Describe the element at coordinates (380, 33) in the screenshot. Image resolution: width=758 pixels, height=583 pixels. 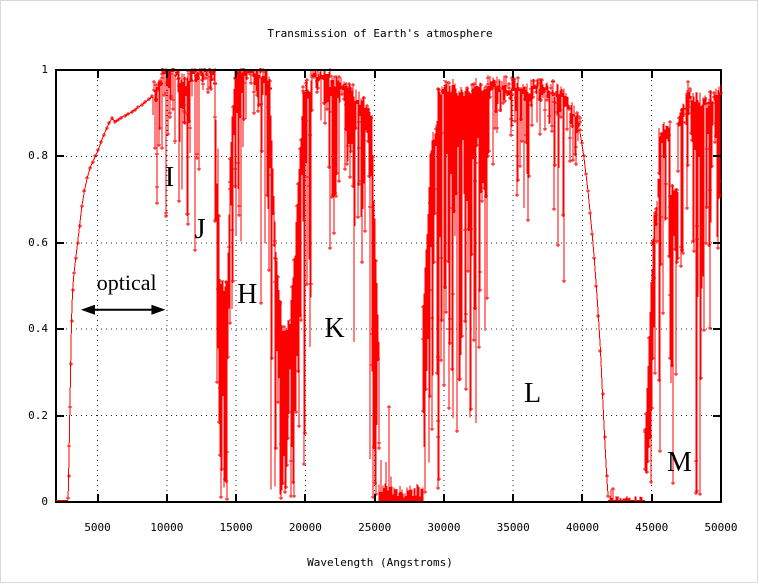
I see `chart-title: Transmission of Earth's atmosphere` at that location.